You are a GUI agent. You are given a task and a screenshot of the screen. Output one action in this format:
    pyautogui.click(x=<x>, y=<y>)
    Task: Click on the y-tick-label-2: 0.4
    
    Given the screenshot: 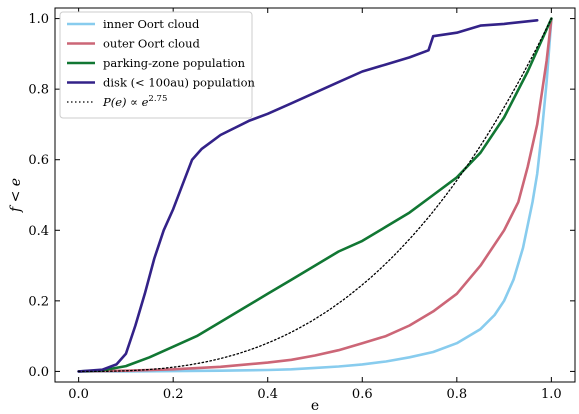 What is the action you would take?
    pyautogui.click(x=38, y=231)
    